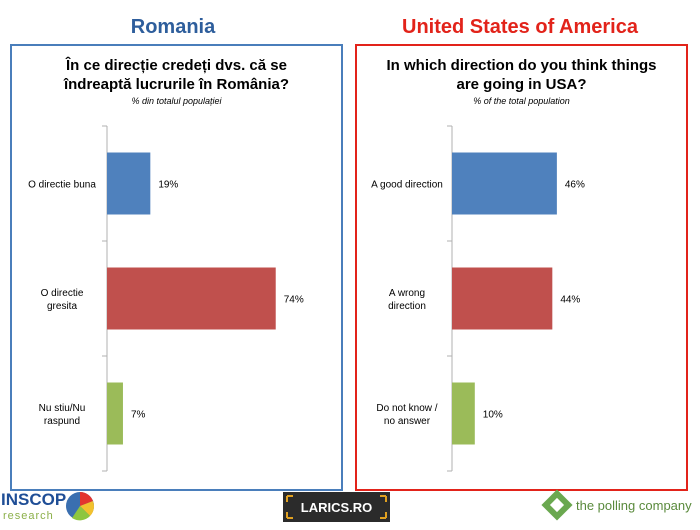 The width and height of the screenshot is (700, 530). Describe the element at coordinates (176, 65) in the screenshot. I see `romania-title-line1: În ce direcție credeți dvs. că se` at that location.